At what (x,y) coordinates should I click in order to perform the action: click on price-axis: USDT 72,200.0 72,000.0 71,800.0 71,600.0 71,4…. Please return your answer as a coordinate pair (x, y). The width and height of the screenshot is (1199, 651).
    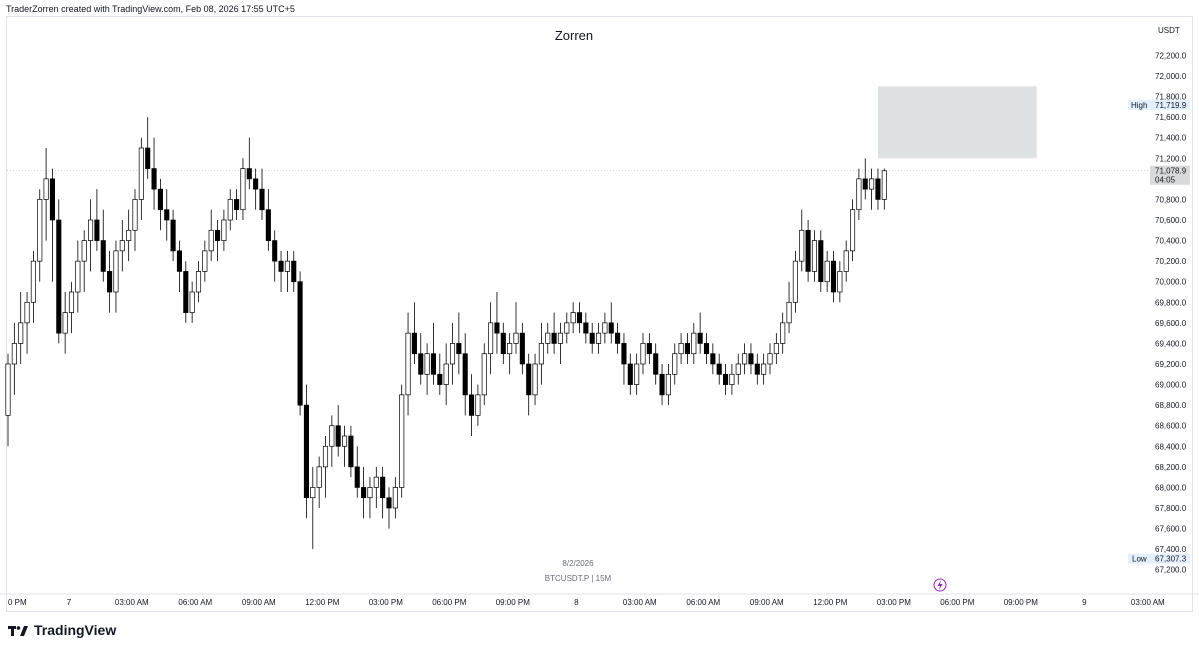
    Looking at the image, I should click on (1159, 300).